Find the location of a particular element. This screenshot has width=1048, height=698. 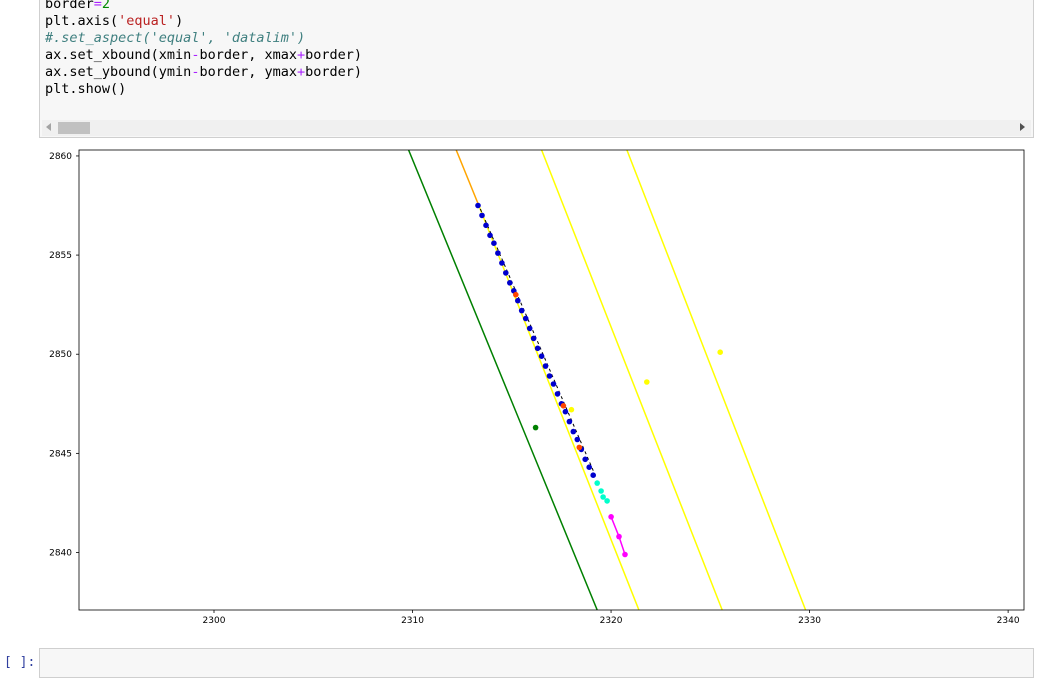

scrollbar-thumb is located at coordinates (74, 128).